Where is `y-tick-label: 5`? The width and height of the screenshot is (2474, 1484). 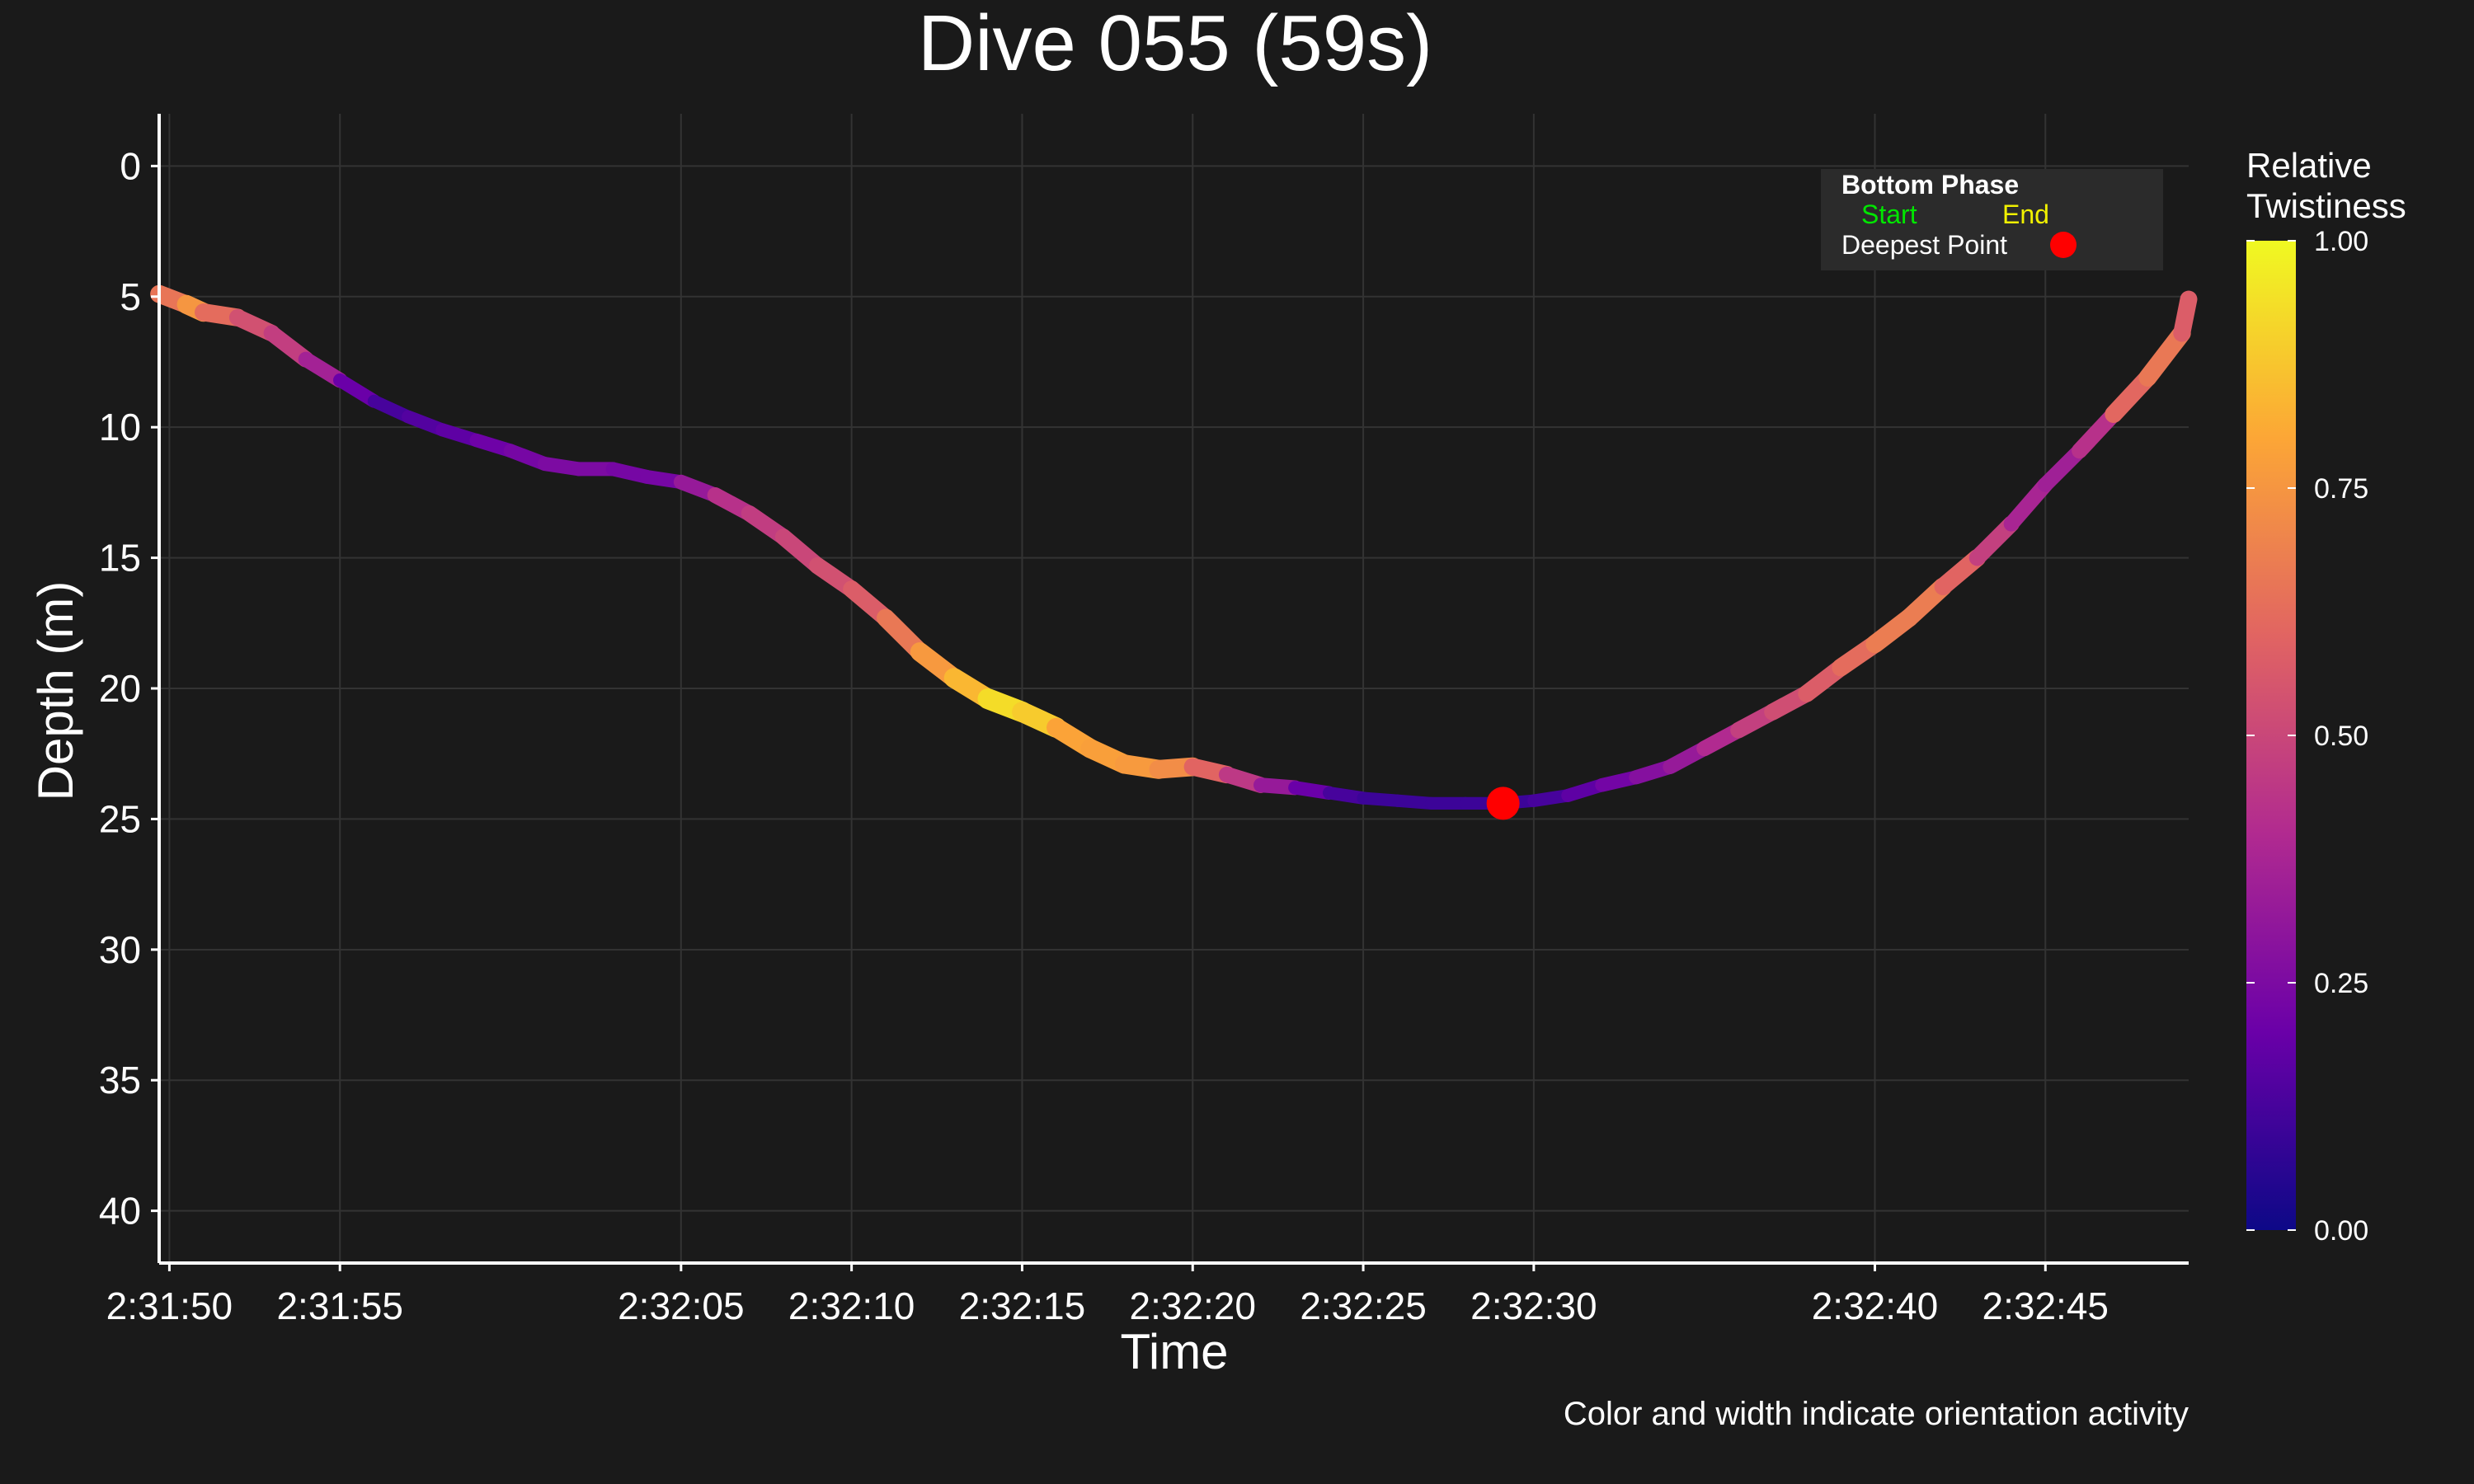 y-tick-label: 5 is located at coordinates (130, 296).